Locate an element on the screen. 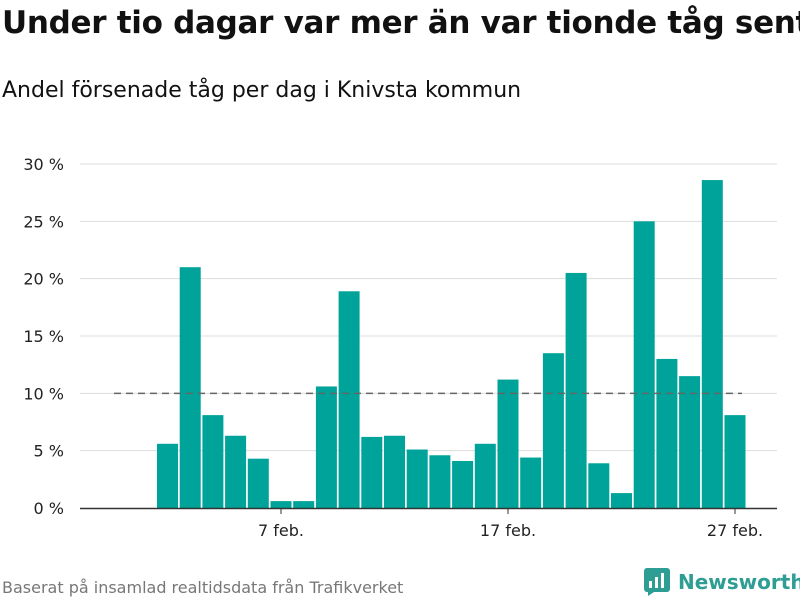 This screenshot has width=800, height=600. y-tick-label: 0 % is located at coordinates (49, 508).